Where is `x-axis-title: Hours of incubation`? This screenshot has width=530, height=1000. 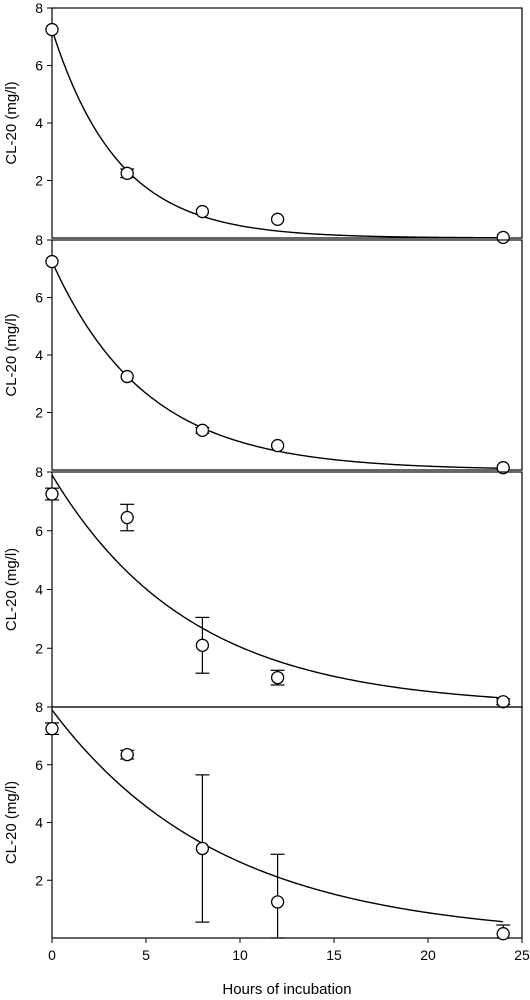 x-axis-title: Hours of incubation is located at coordinates (286, 989).